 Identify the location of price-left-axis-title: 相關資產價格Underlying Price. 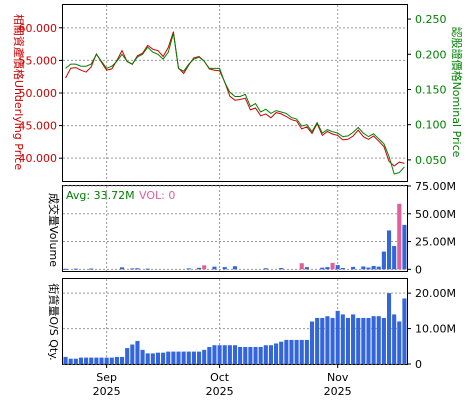
(19, 92).